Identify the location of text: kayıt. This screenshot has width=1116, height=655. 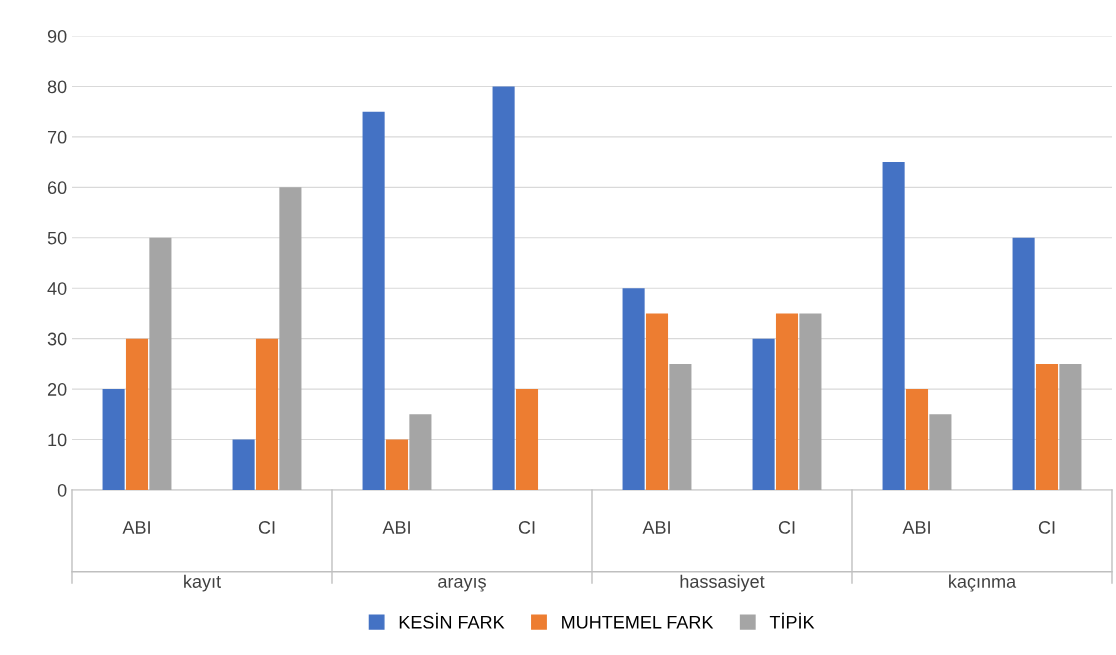
(202, 583).